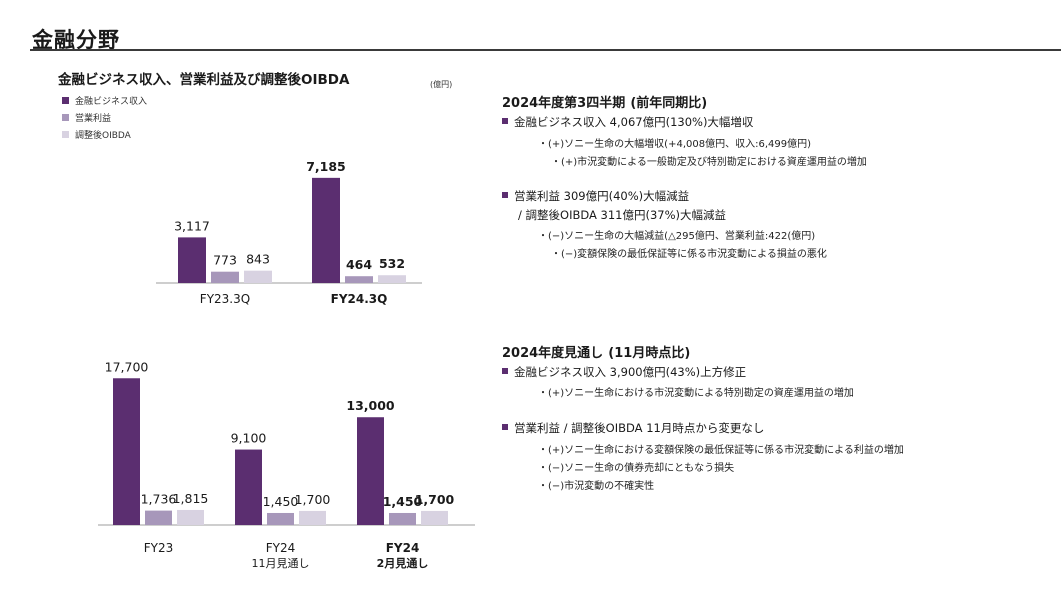 The width and height of the screenshot is (1061, 593). Describe the element at coordinates (403, 563) in the screenshot. I see `category-label: 2月見通し` at that location.